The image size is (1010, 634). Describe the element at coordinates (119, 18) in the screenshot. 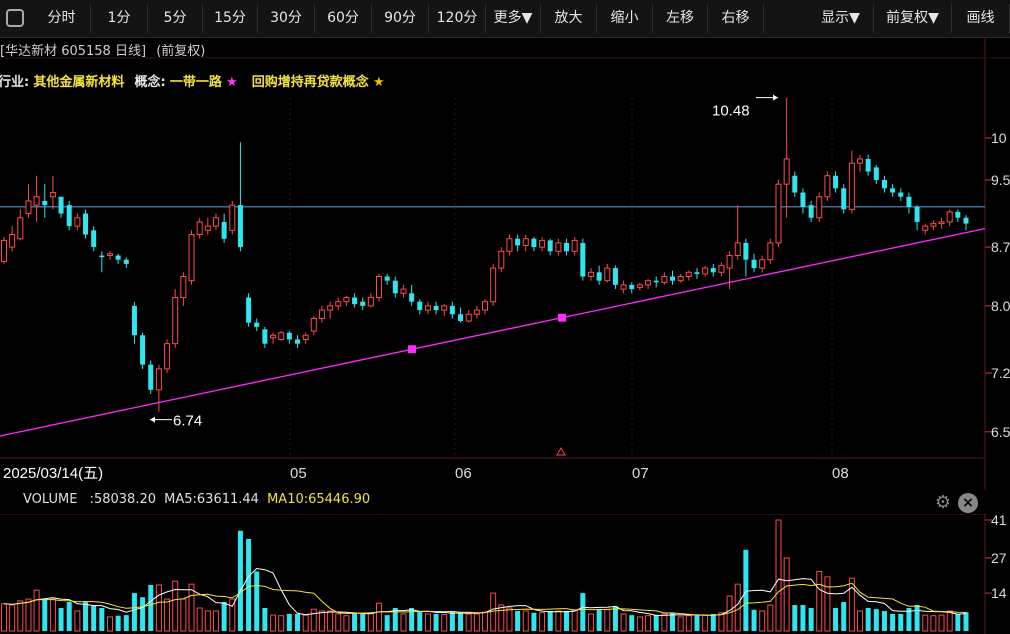

I see `tab-1min: 1分` at that location.